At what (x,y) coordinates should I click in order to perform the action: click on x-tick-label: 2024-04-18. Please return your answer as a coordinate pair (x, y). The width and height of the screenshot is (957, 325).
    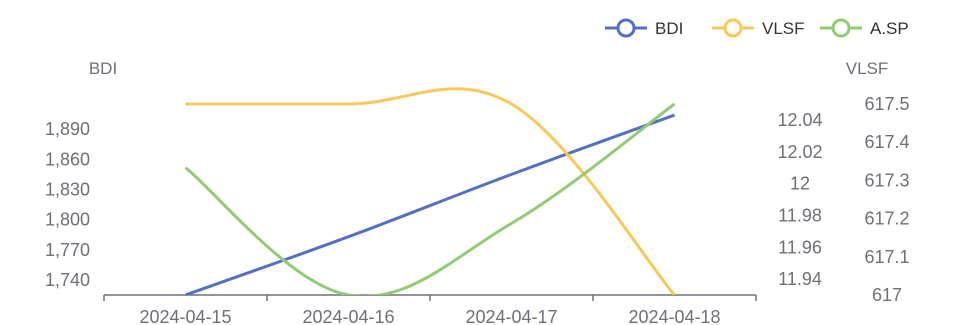
    Looking at the image, I should click on (674, 316).